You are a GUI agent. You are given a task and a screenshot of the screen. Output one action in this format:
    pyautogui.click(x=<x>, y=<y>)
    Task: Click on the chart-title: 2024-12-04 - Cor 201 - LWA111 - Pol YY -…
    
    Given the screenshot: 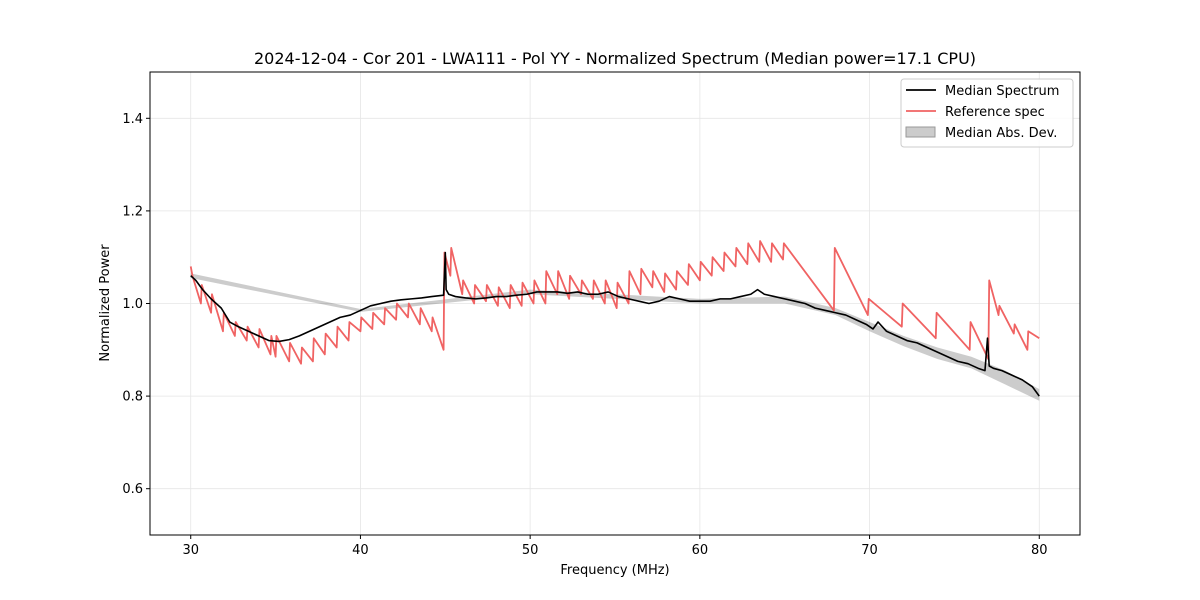 What is the action you would take?
    pyautogui.click(x=615, y=58)
    